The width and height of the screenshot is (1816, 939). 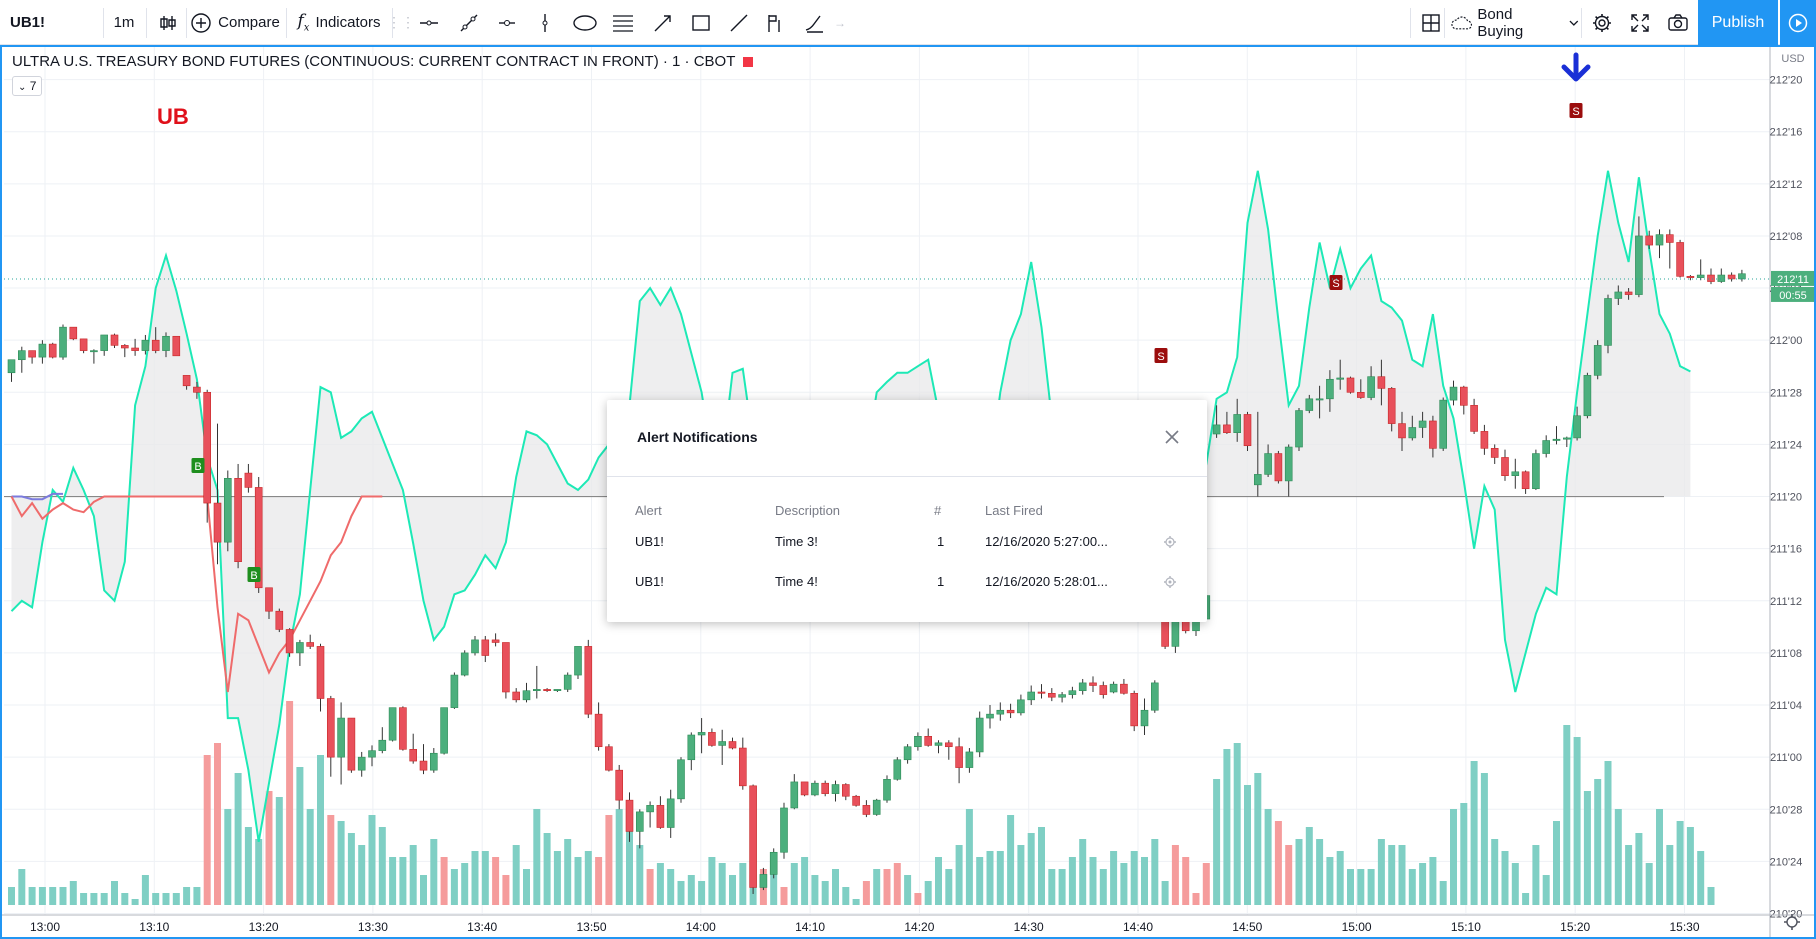 I want to click on symbol-search: UB1!, so click(x=55, y=22).